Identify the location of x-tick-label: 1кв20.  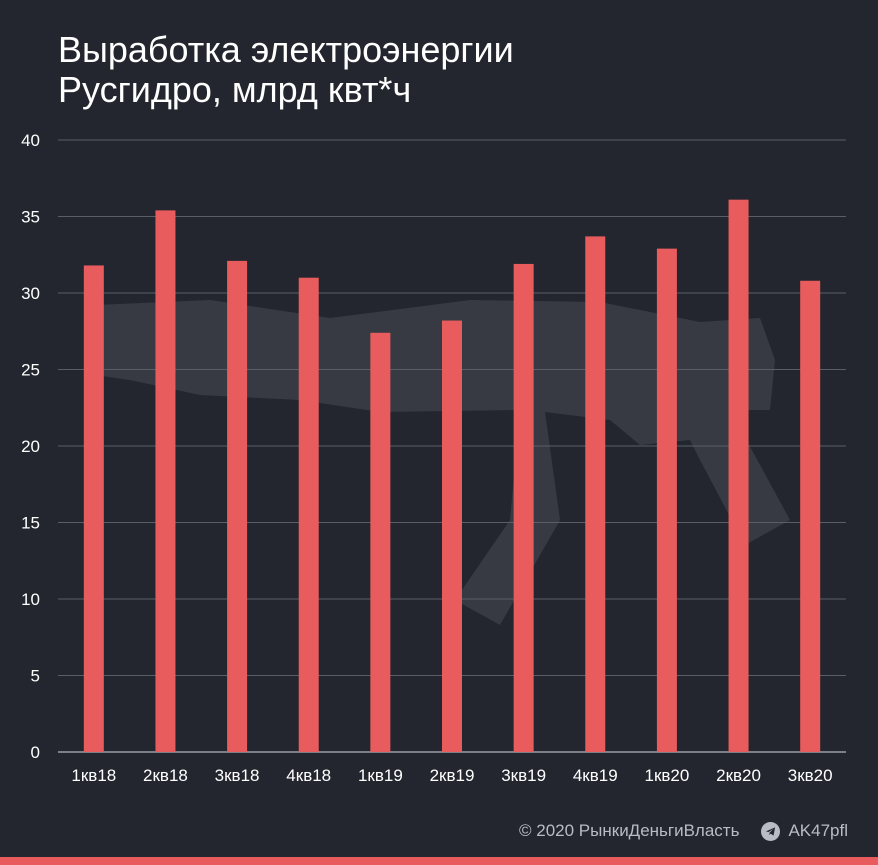
(666, 775).